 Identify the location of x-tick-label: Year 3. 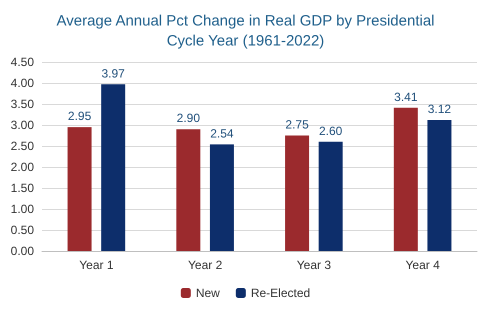
(314, 265).